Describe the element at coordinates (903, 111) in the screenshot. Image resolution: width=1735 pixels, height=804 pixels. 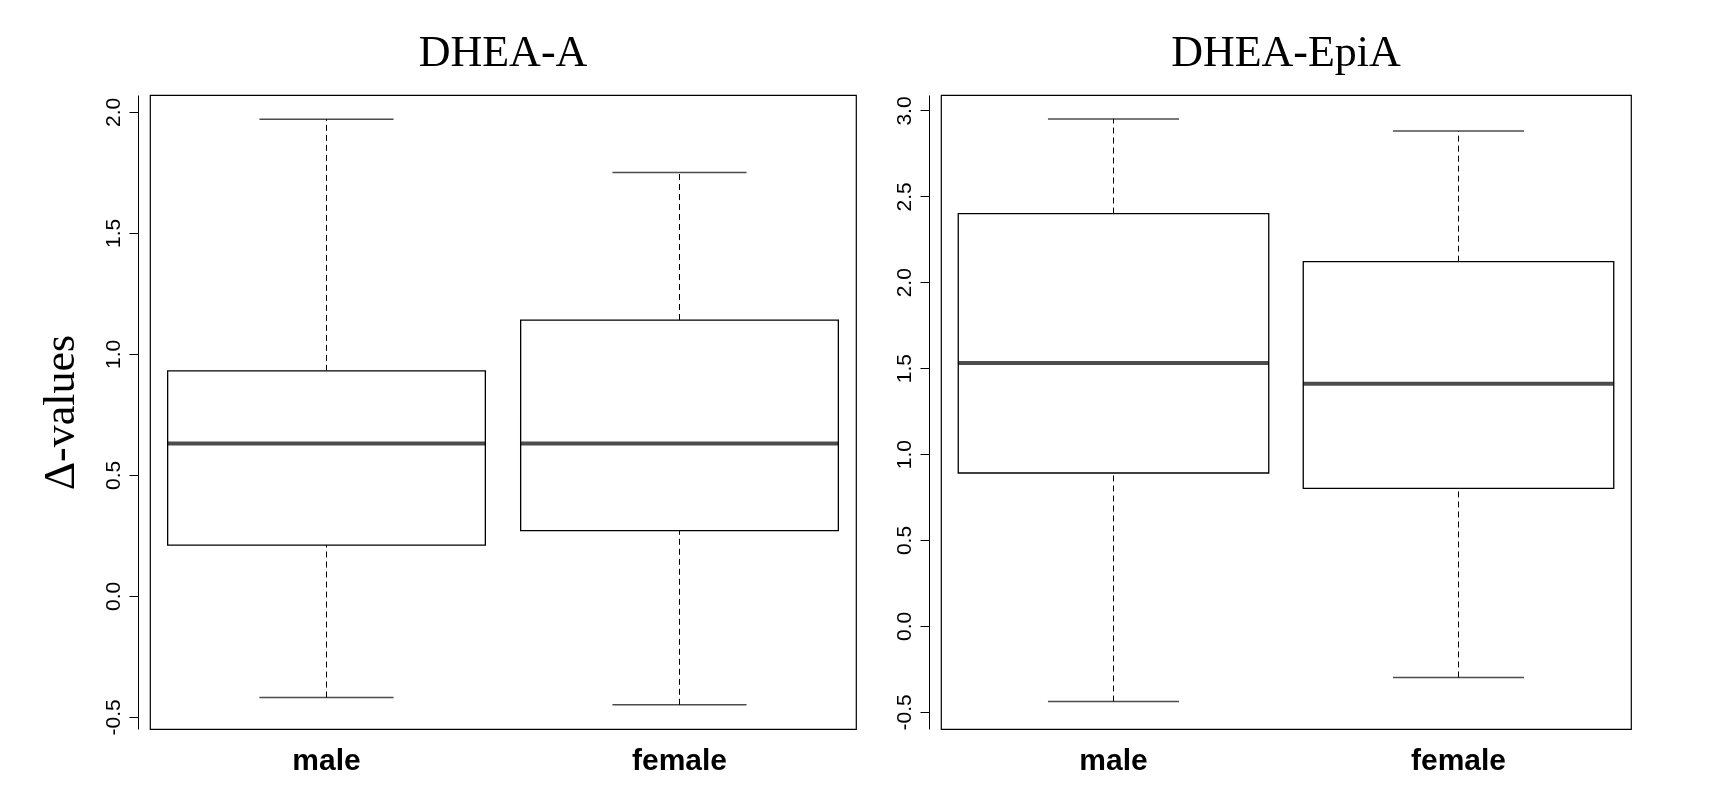
I see `y-tick-label: 3.0` at that location.